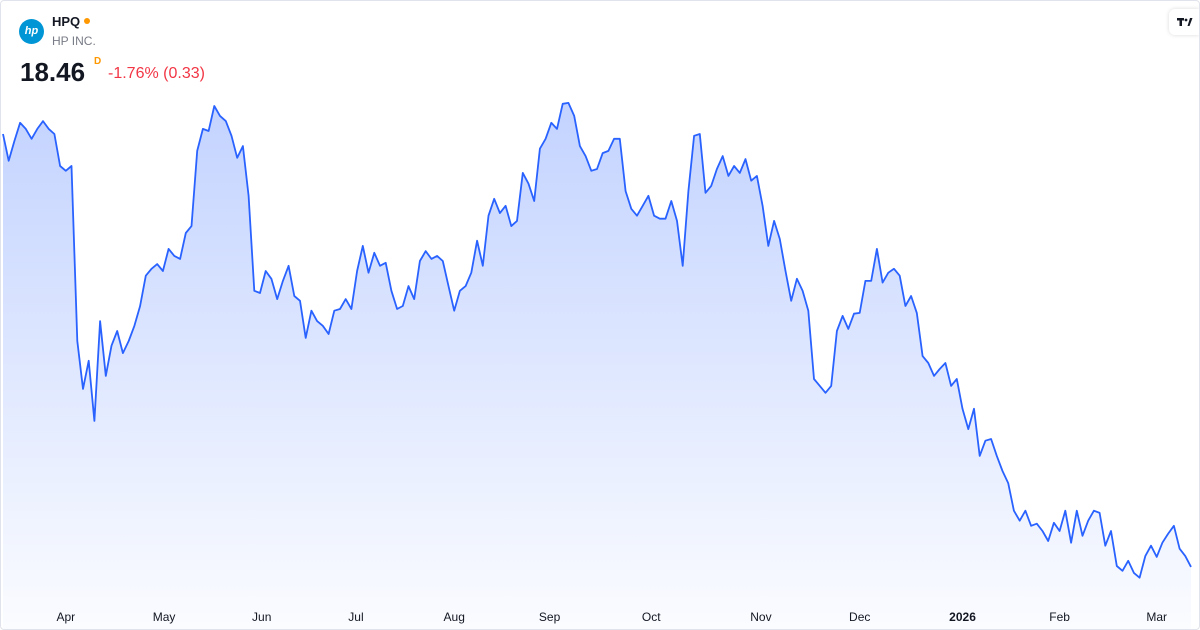  What do you see at coordinates (65, 617) in the screenshot?
I see `x-tick-label: Apr` at bounding box center [65, 617].